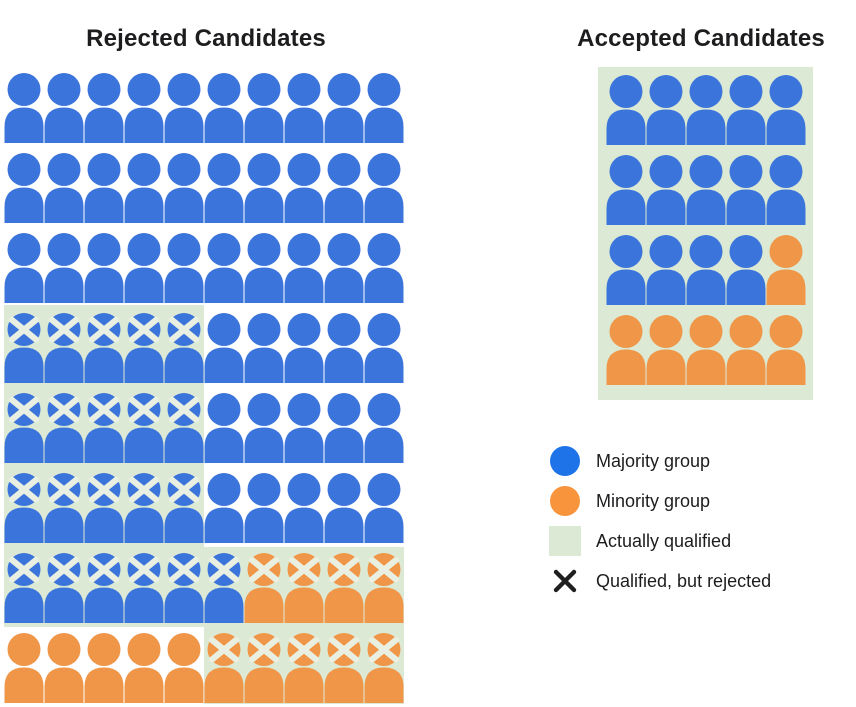 This screenshot has width=856, height=707. I want to click on actually-qualified-icon, so click(565, 541).